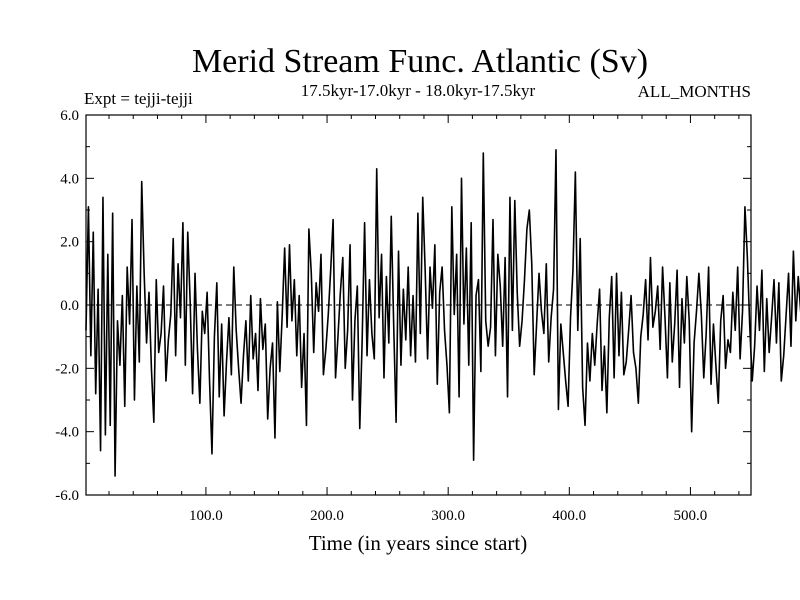 This screenshot has height=600, width=800. Describe the element at coordinates (67, 496) in the screenshot. I see `y-tick-label: -6.0` at that location.